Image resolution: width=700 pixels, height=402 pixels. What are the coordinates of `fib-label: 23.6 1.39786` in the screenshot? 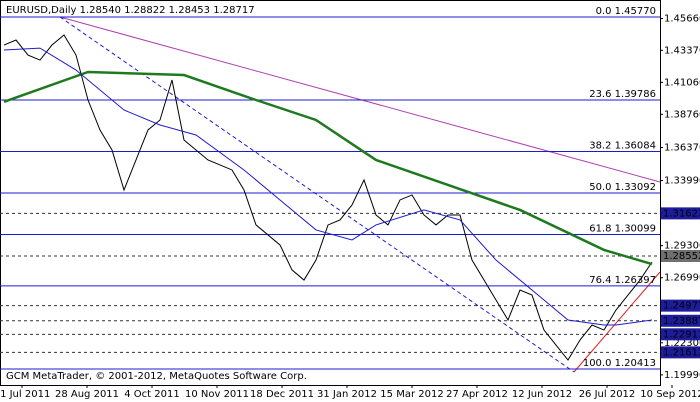 It's located at (622, 94).